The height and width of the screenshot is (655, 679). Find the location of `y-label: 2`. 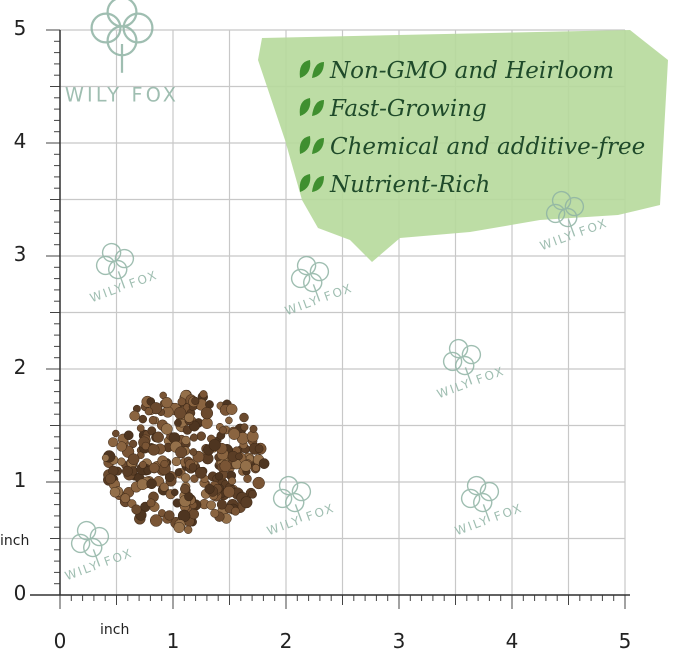

y-label: 2 is located at coordinates (20, 367).